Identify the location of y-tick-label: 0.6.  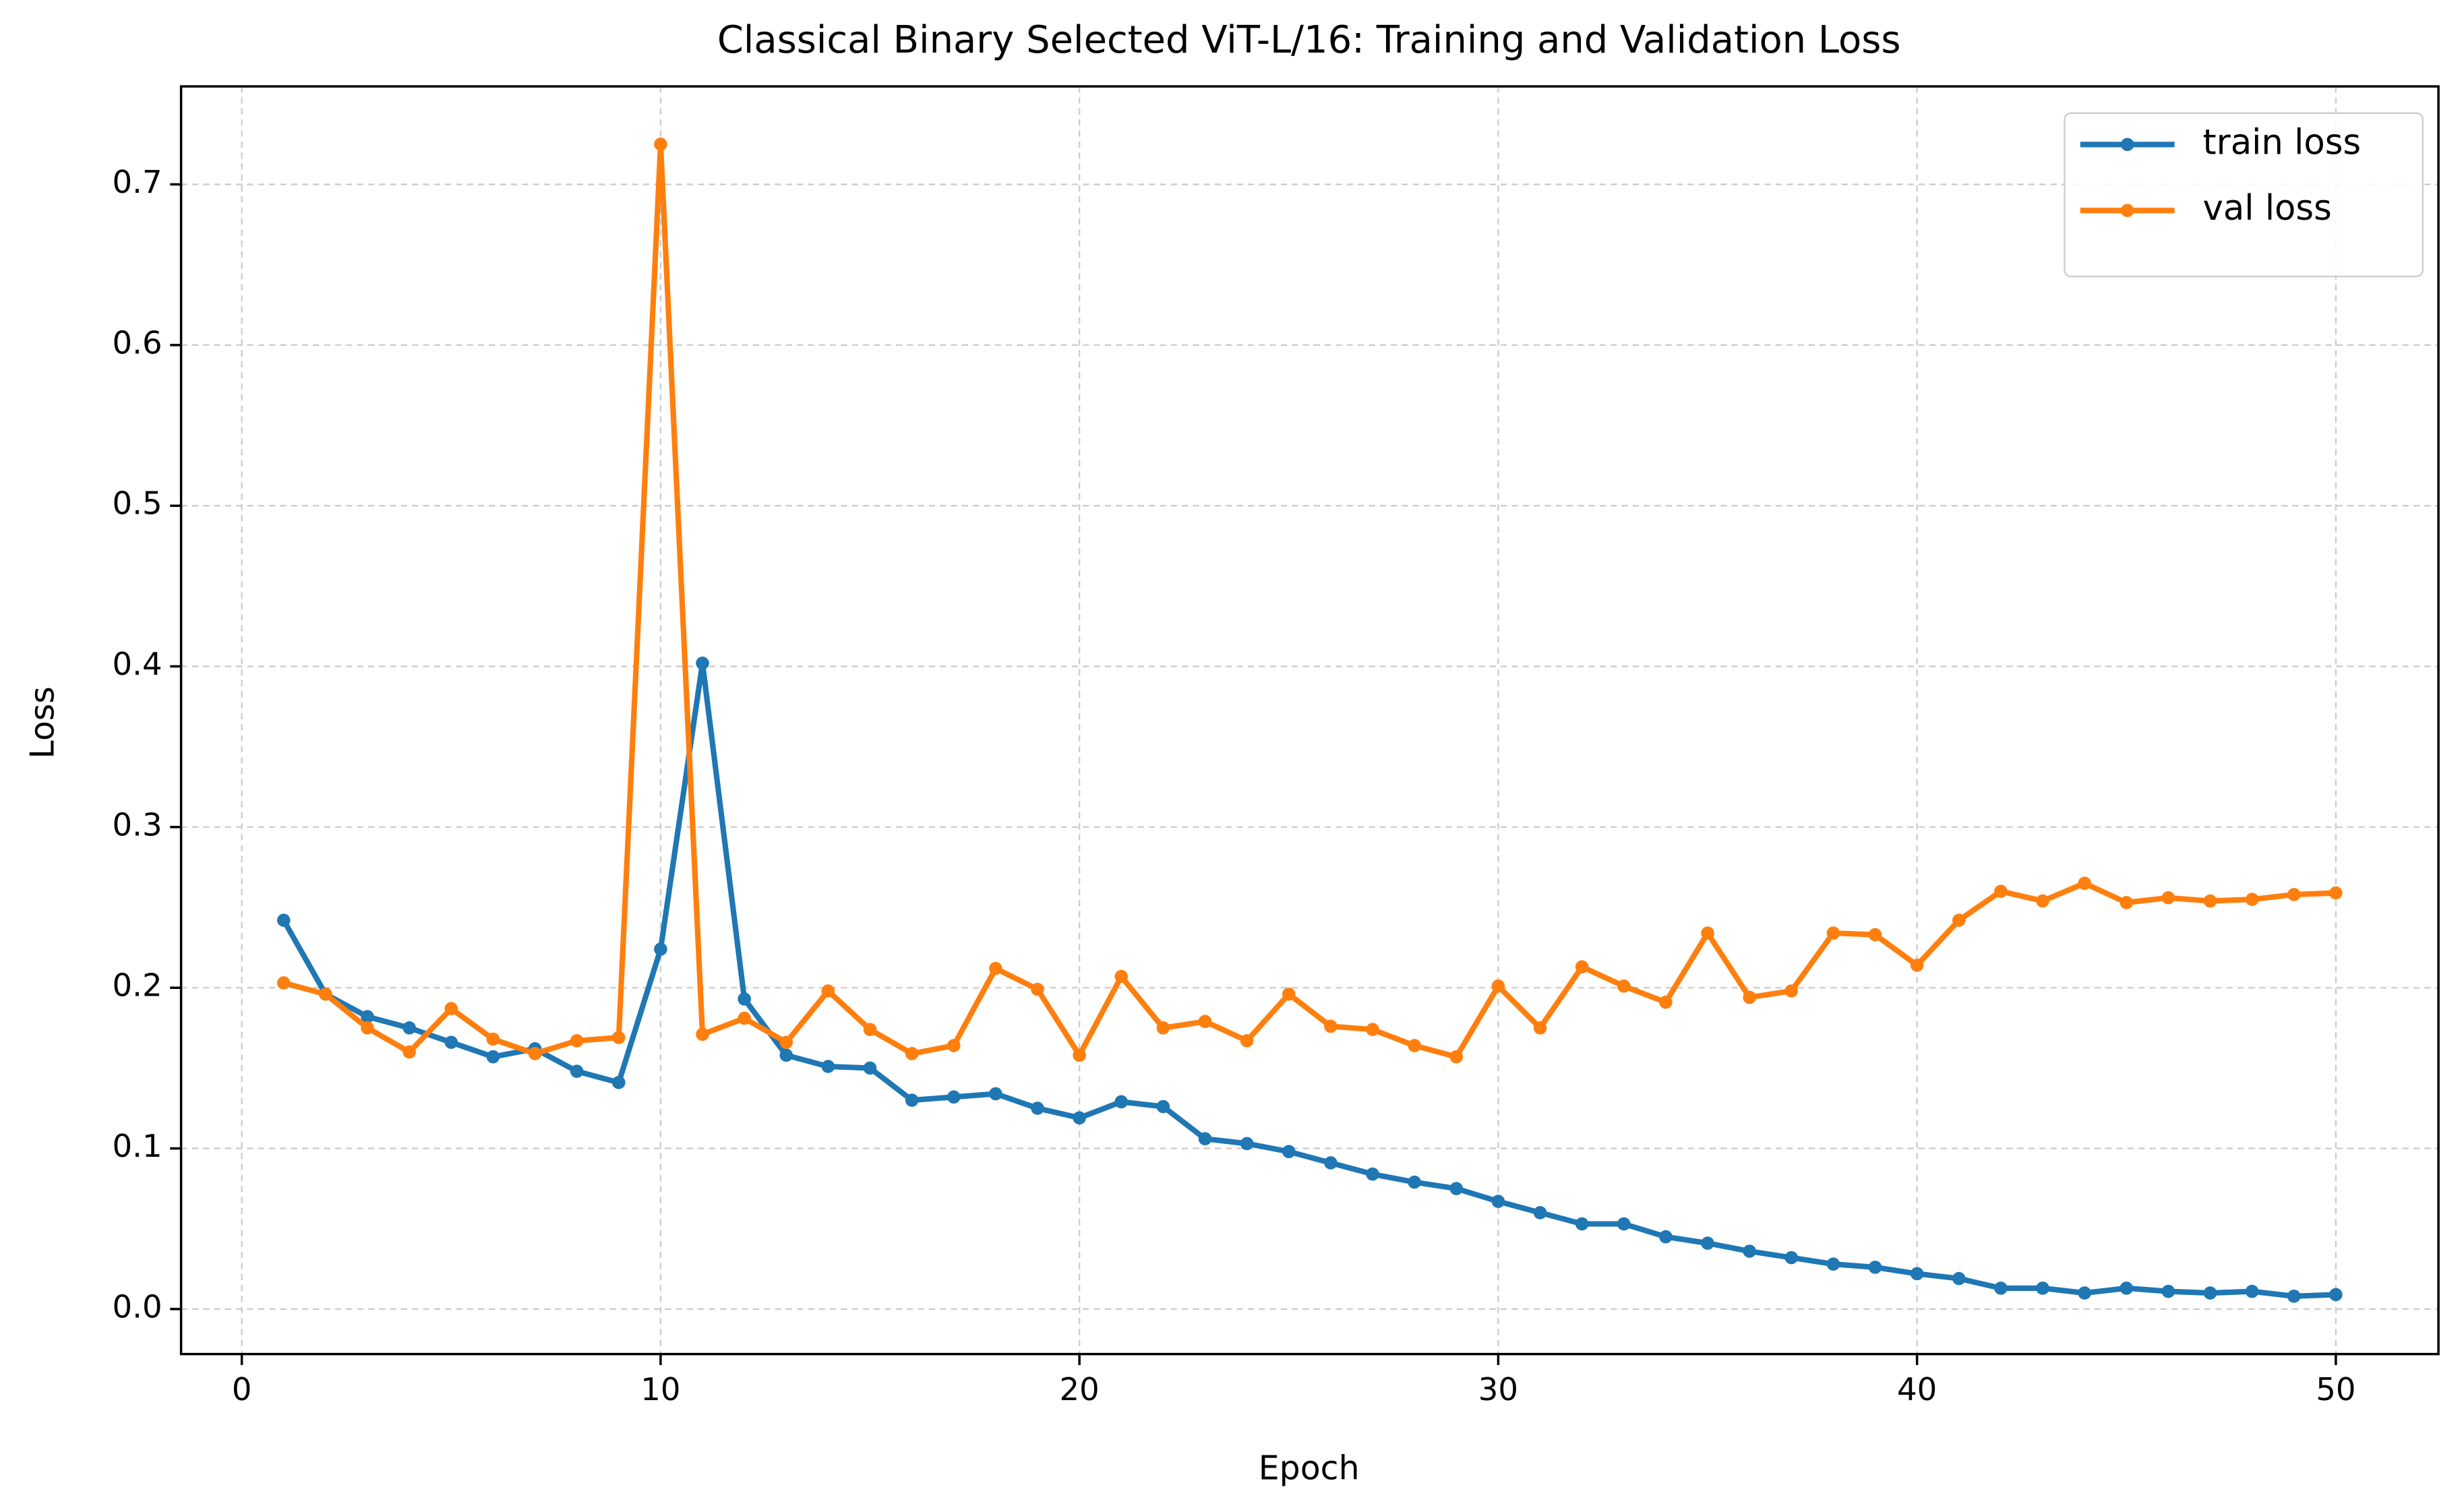
(137, 342).